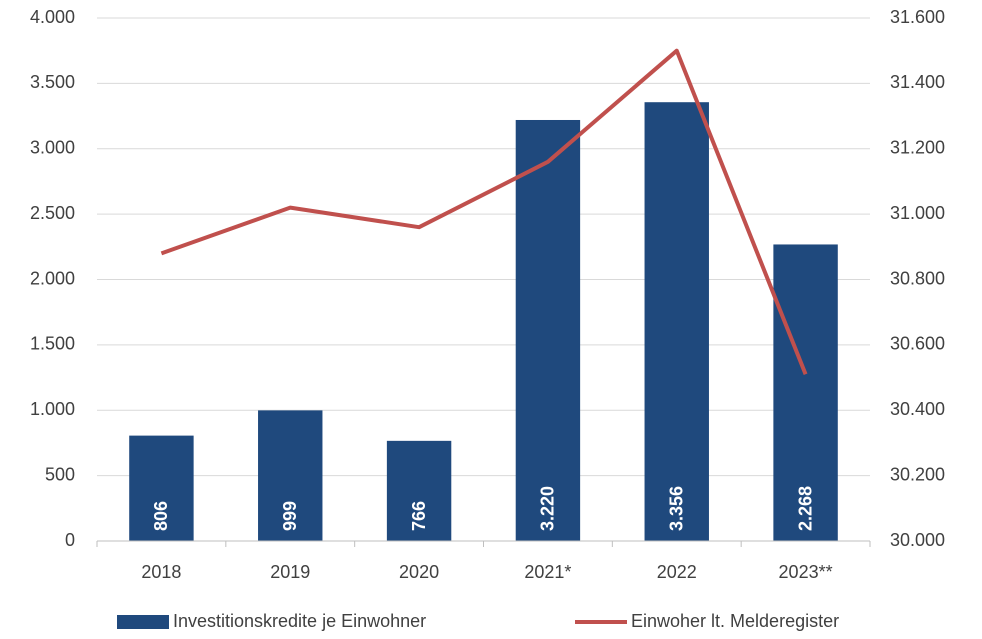  Describe the element at coordinates (52, 82) in the screenshot. I see `y-tick-label: 3.500` at that location.